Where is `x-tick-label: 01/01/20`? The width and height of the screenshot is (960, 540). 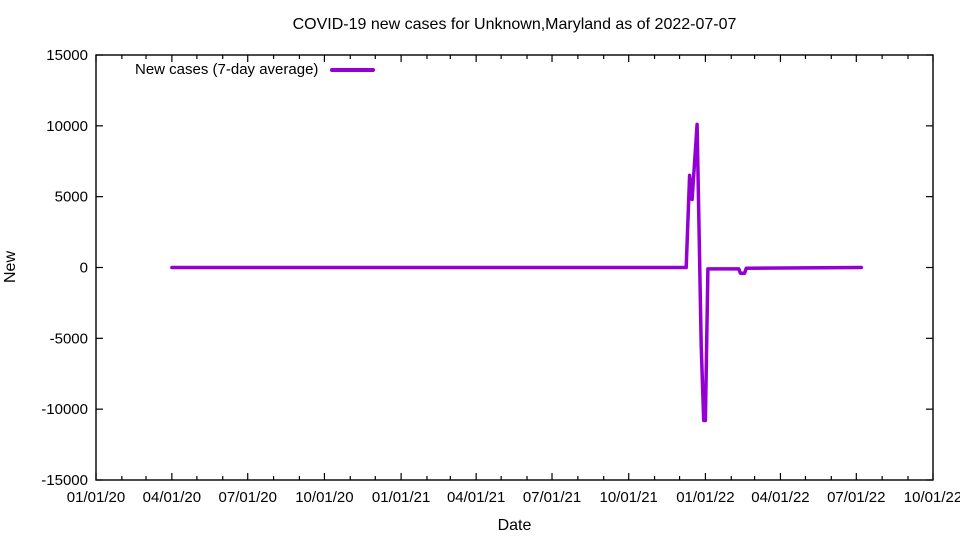
x-tick-label: 01/01/20 is located at coordinates (96, 497).